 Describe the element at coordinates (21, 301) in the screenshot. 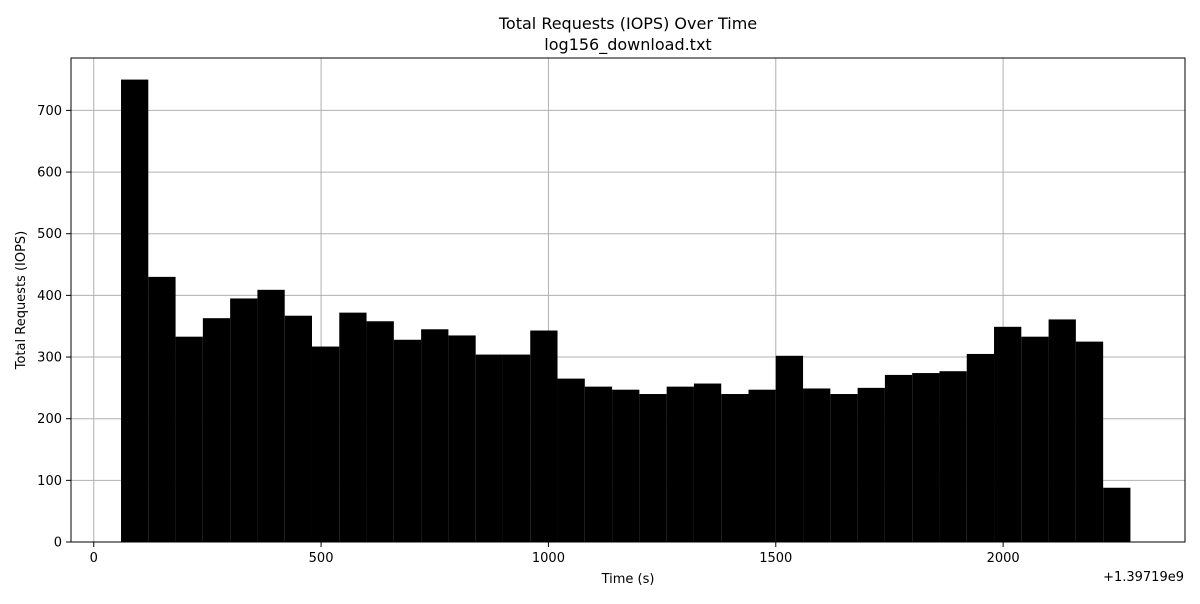

I see `y-axis-label: Total Requests (IOPS)` at that location.